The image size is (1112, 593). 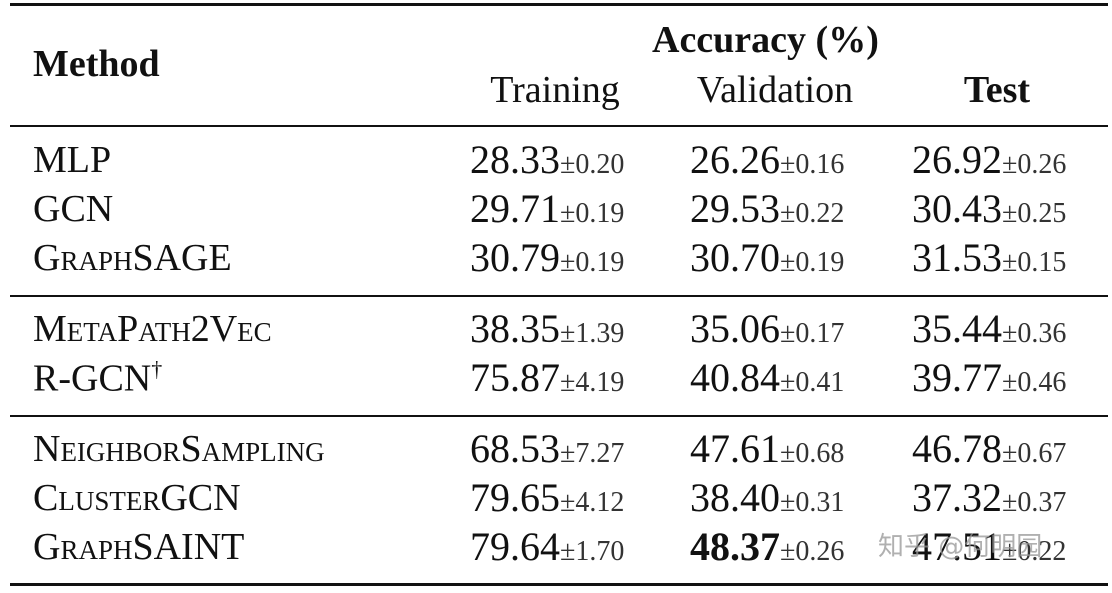 I want to click on method-name: GCN, so click(x=73, y=209).